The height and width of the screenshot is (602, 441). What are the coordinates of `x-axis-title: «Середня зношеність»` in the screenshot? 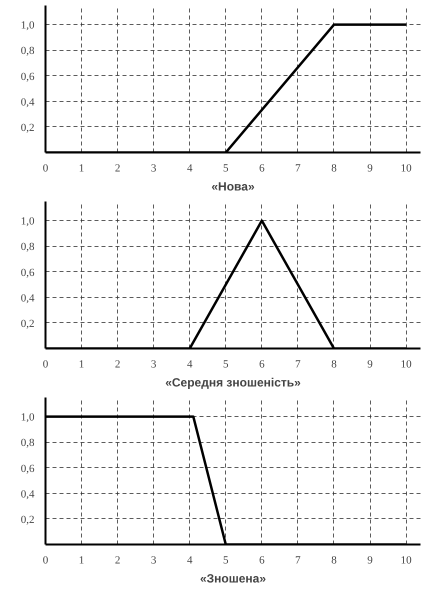 It's located at (233, 383).